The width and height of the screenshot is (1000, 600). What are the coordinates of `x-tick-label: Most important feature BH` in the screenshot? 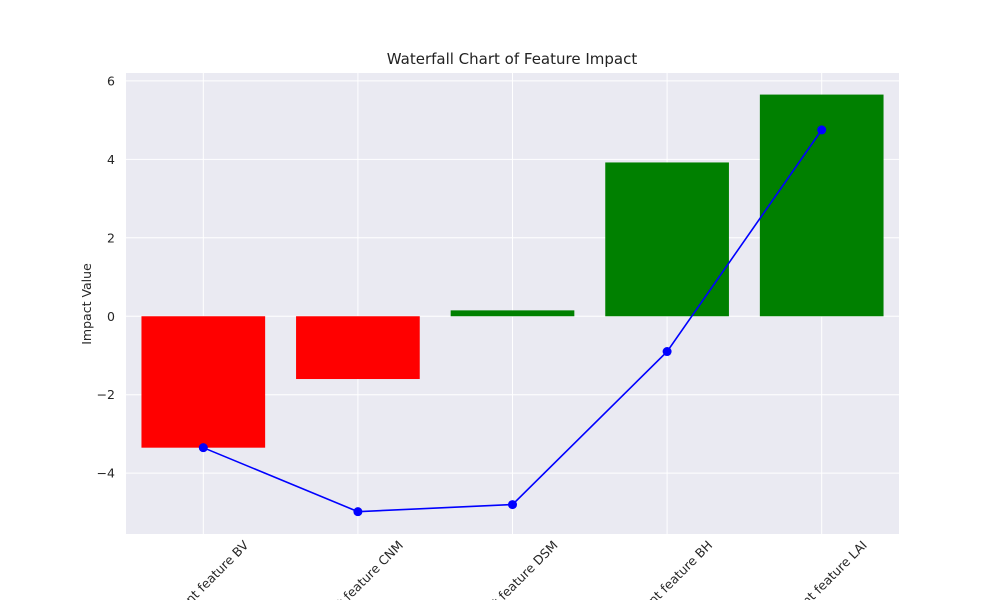 It's located at (651, 569).